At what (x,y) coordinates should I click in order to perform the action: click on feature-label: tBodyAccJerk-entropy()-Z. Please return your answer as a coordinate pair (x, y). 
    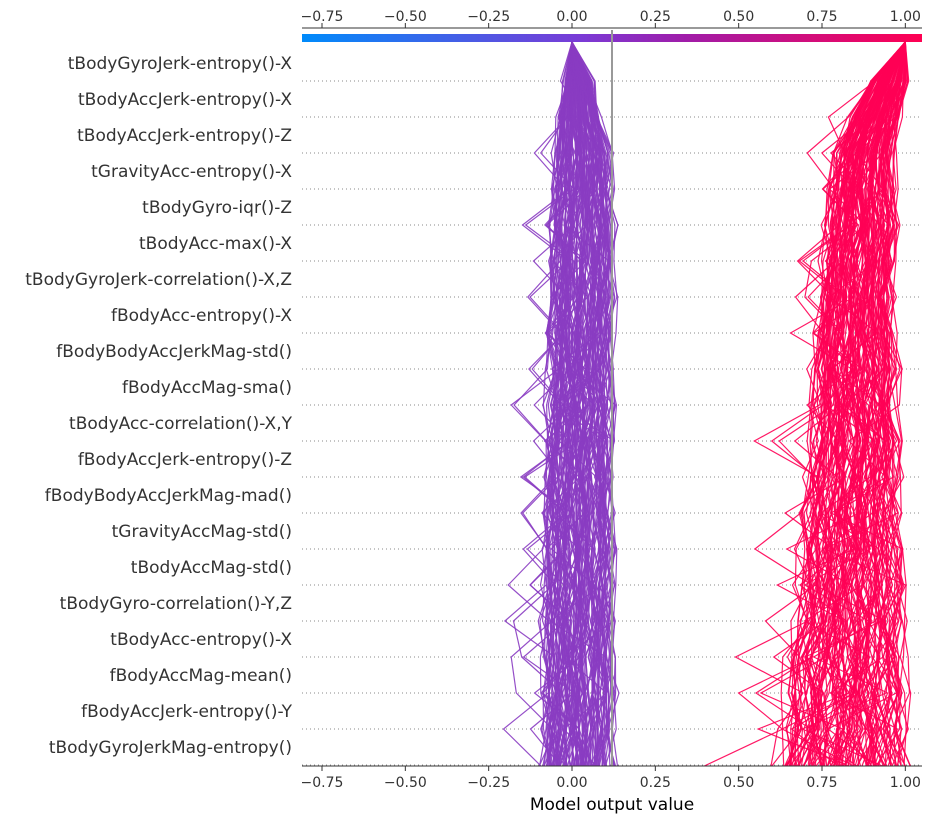
    Looking at the image, I should click on (184, 136).